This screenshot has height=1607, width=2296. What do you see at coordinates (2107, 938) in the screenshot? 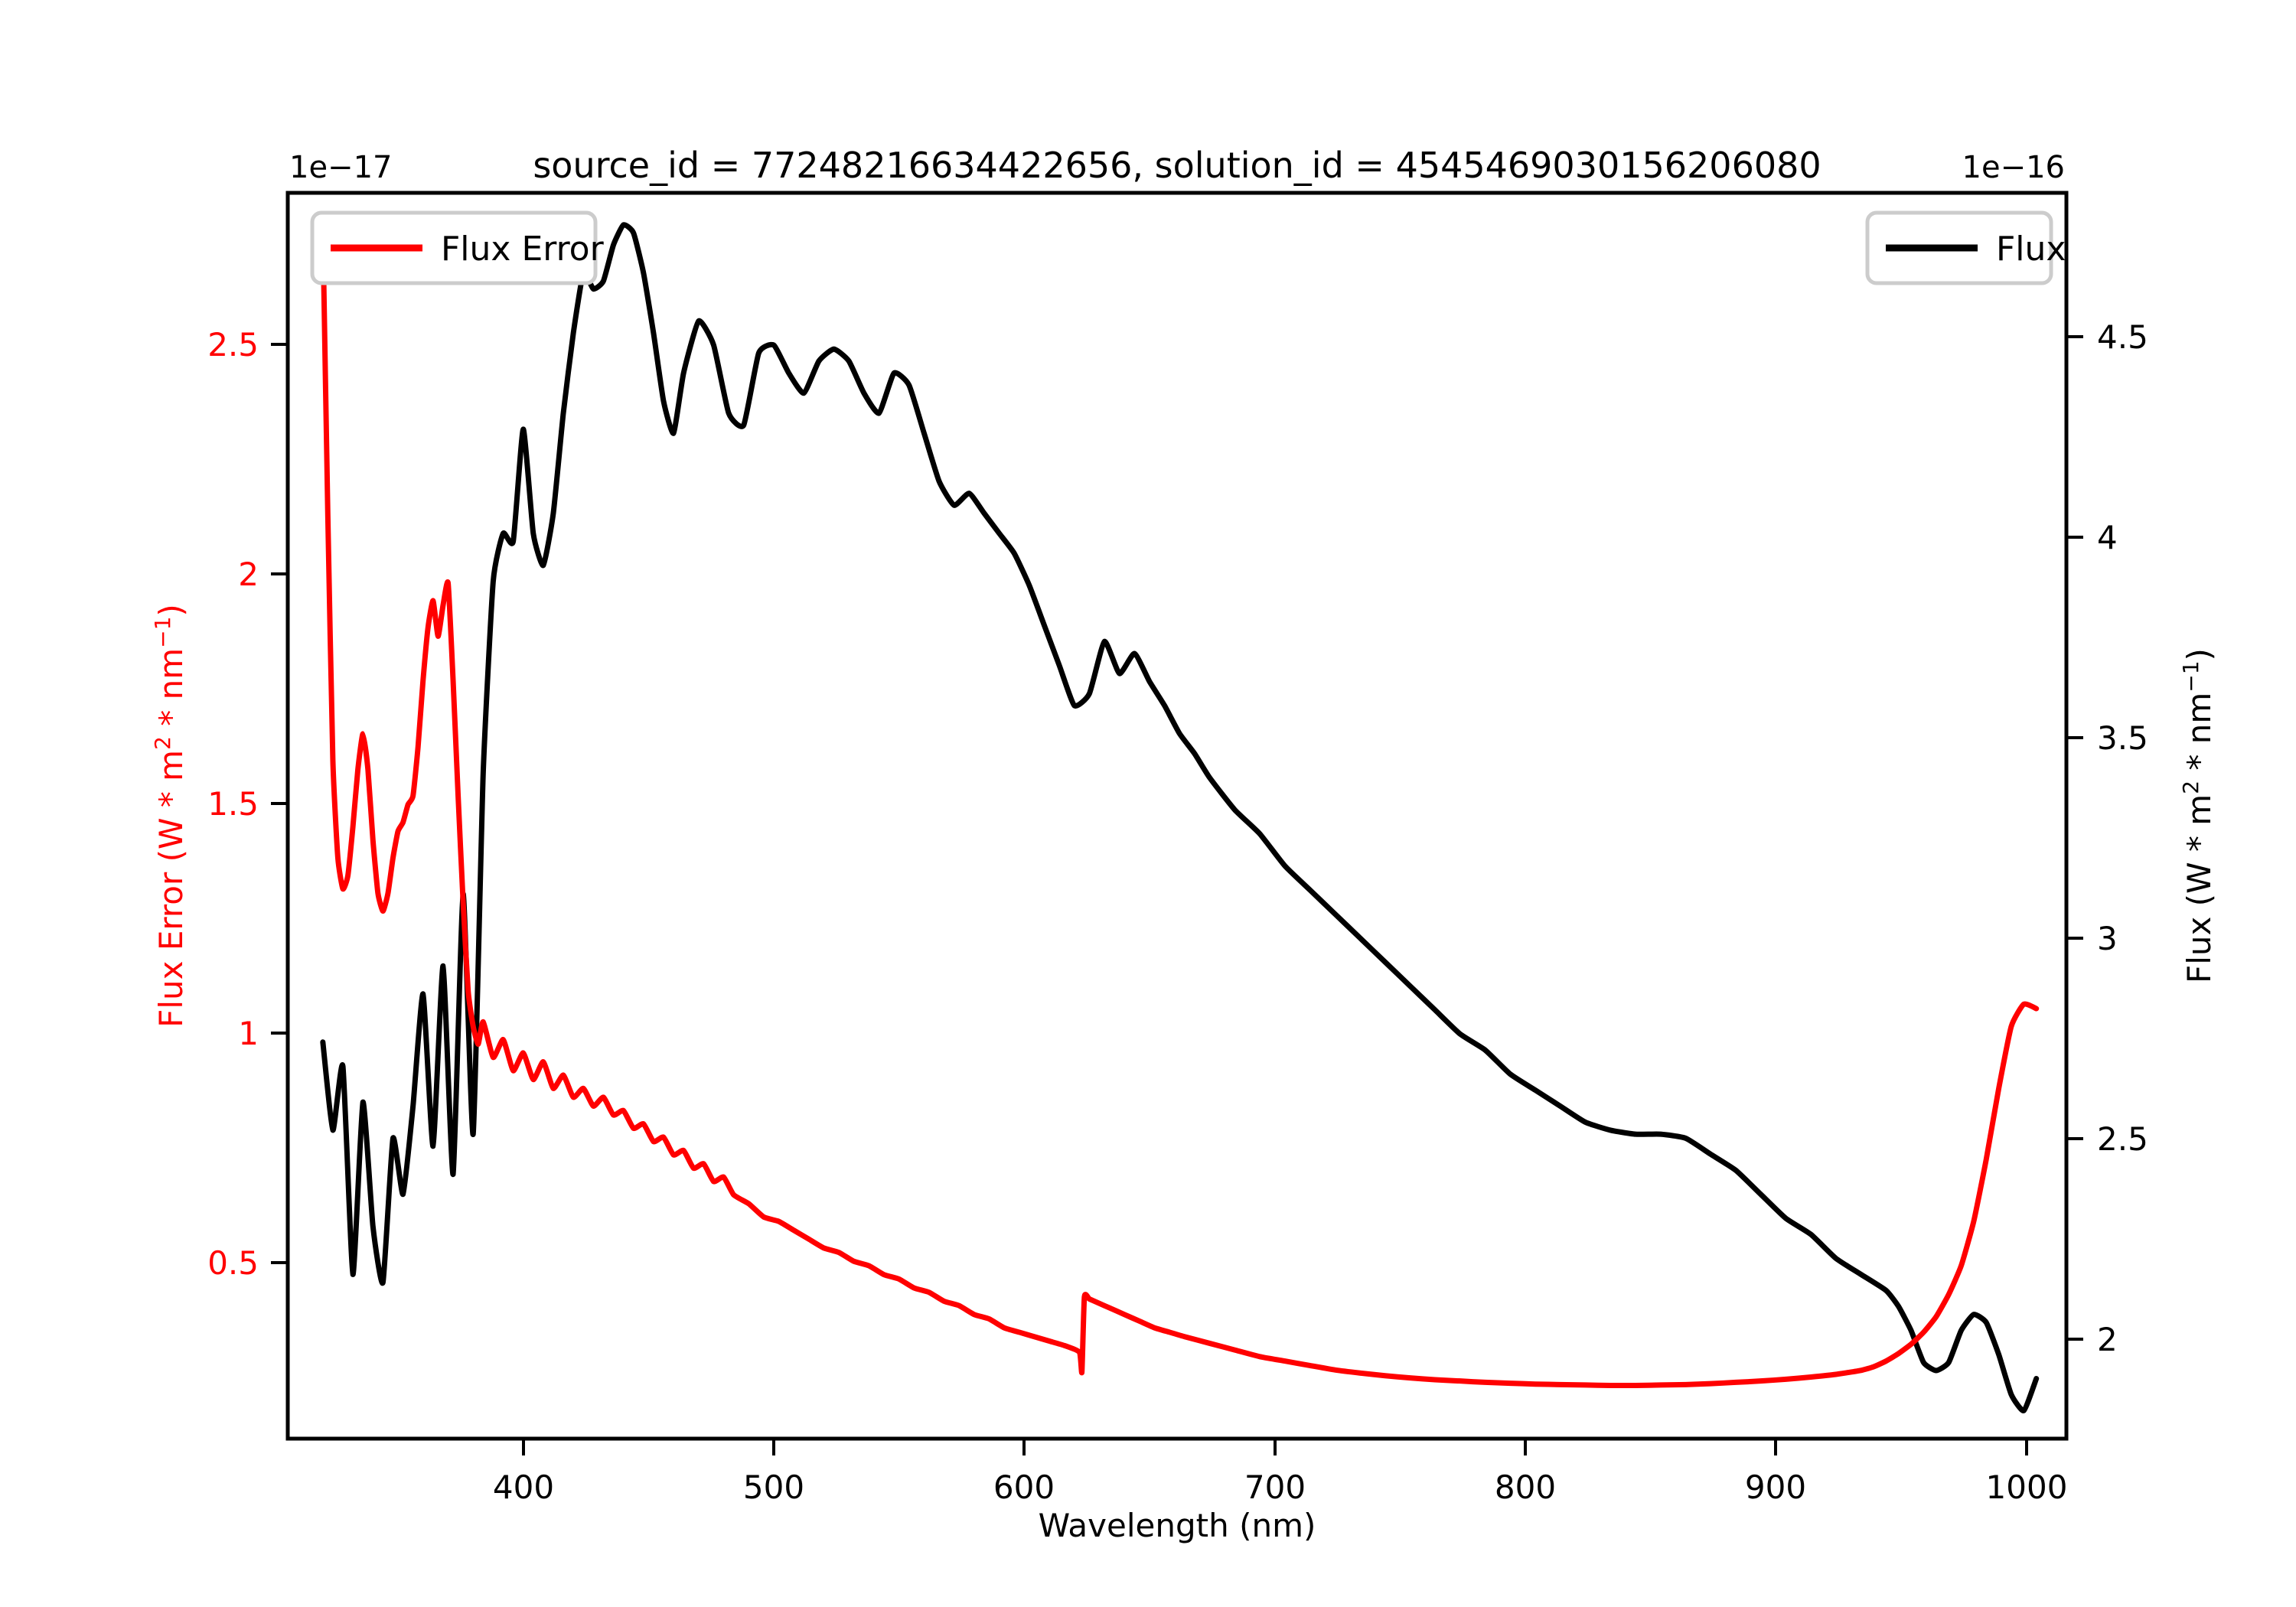
I see `right-y-tick-label: 3` at bounding box center [2107, 938].